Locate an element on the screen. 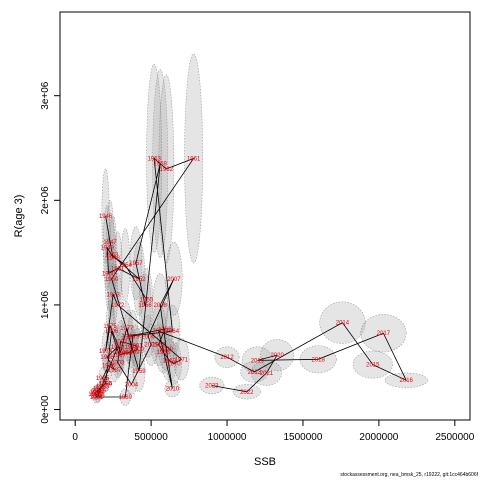 The height and width of the screenshot is (480, 480). year-label: 1988 is located at coordinates (107, 358).